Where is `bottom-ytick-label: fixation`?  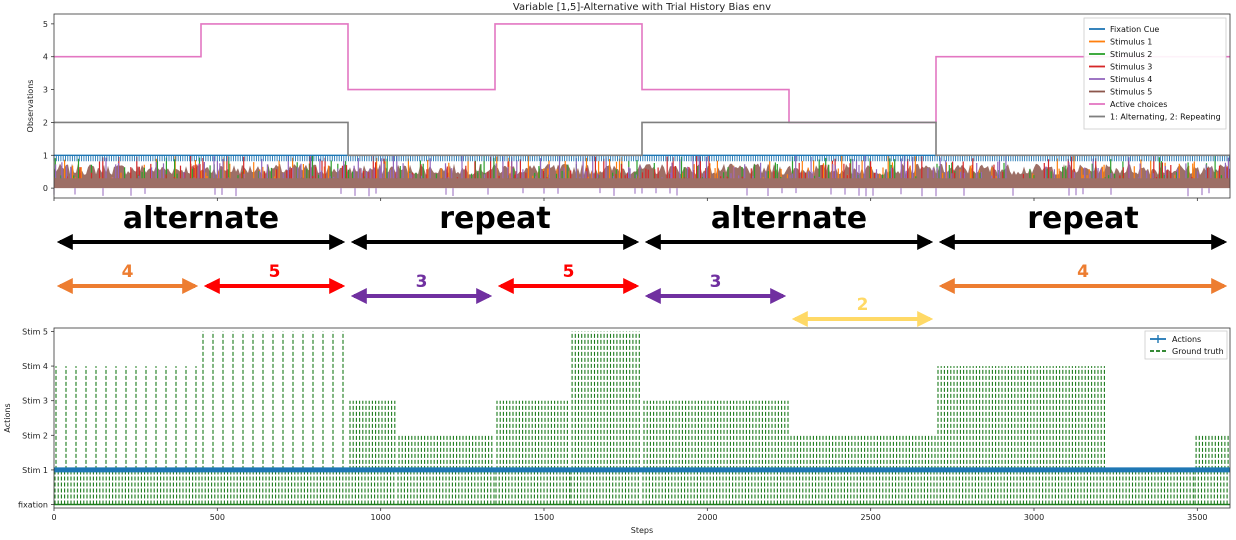
bottom-ytick-label: fixation is located at coordinates (33, 505).